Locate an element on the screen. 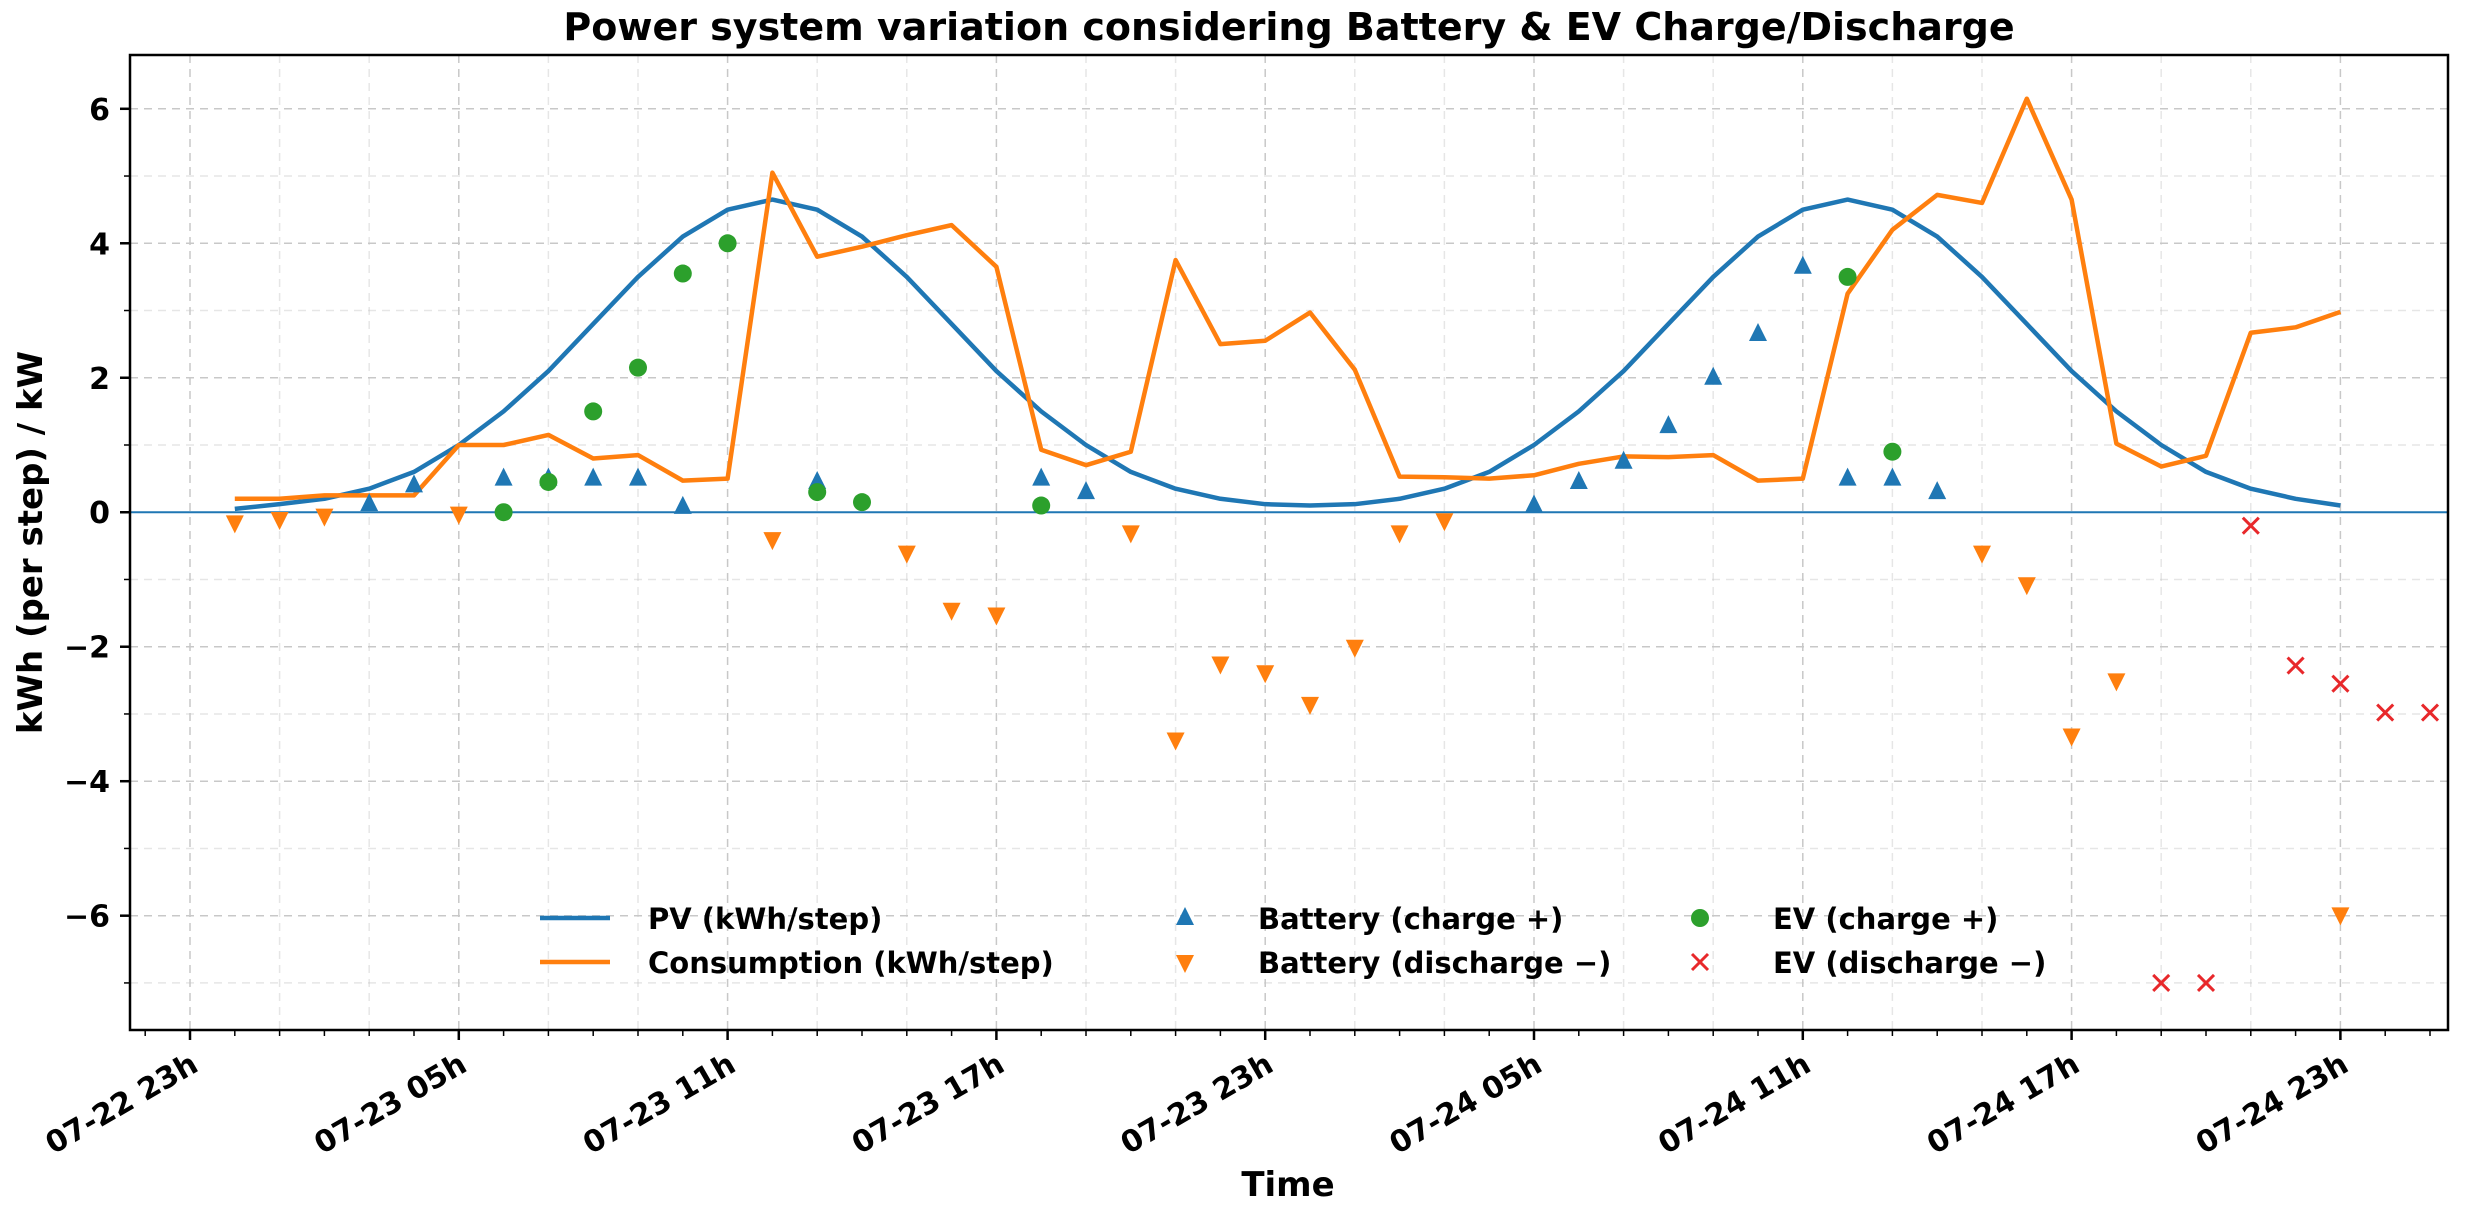 This screenshot has width=2468, height=1220. x-tick-label: 07-24 17h is located at coordinates (2003, 1104).